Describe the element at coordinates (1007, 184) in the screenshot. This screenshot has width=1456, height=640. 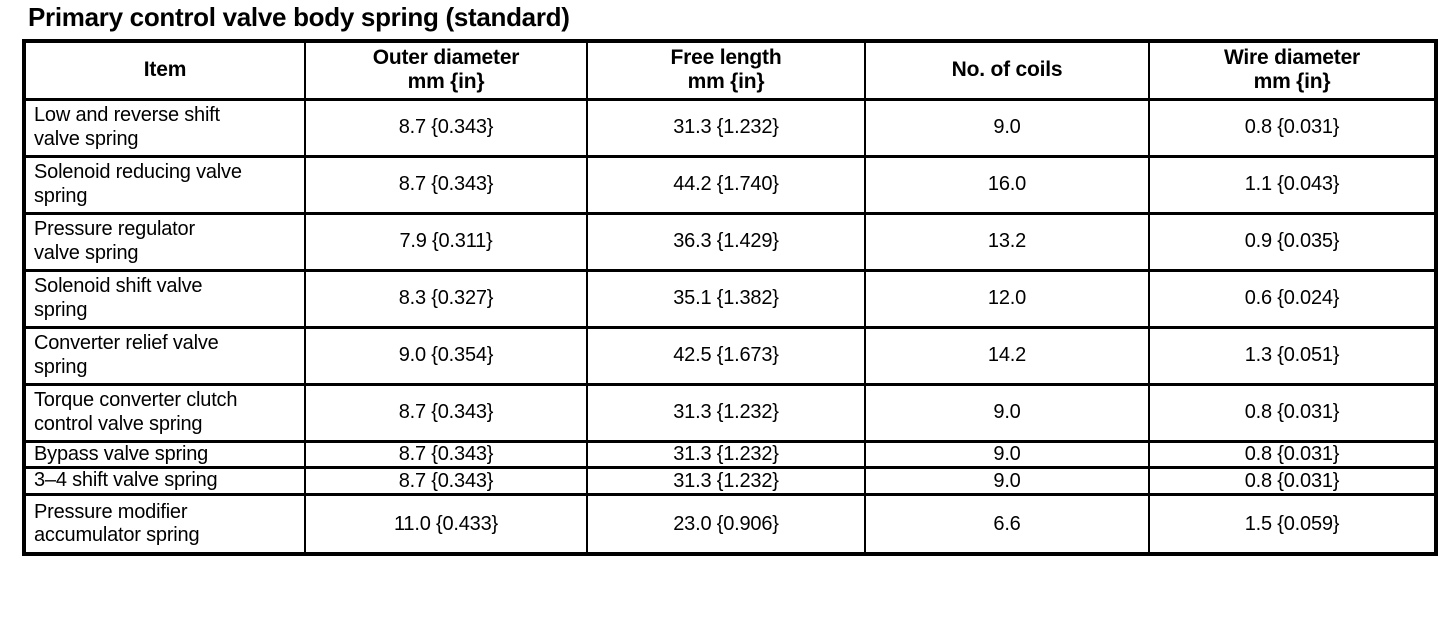
I see `coils-cell: 16.0` at that location.